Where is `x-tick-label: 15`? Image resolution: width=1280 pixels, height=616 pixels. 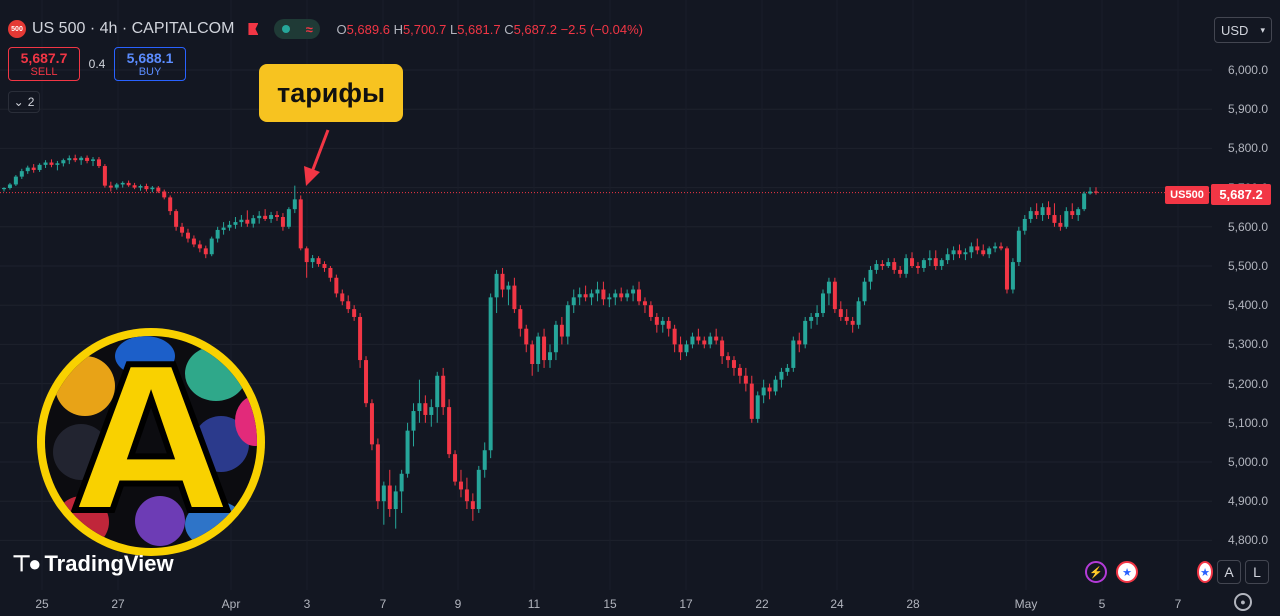
x-tick-label: 15 is located at coordinates (610, 604).